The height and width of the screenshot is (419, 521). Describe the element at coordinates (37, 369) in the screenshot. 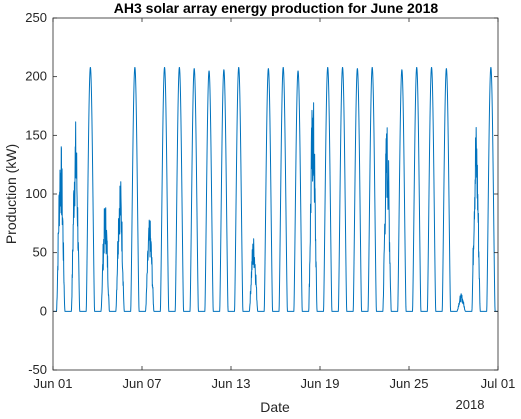

I see `y-tick-label: -50` at that location.